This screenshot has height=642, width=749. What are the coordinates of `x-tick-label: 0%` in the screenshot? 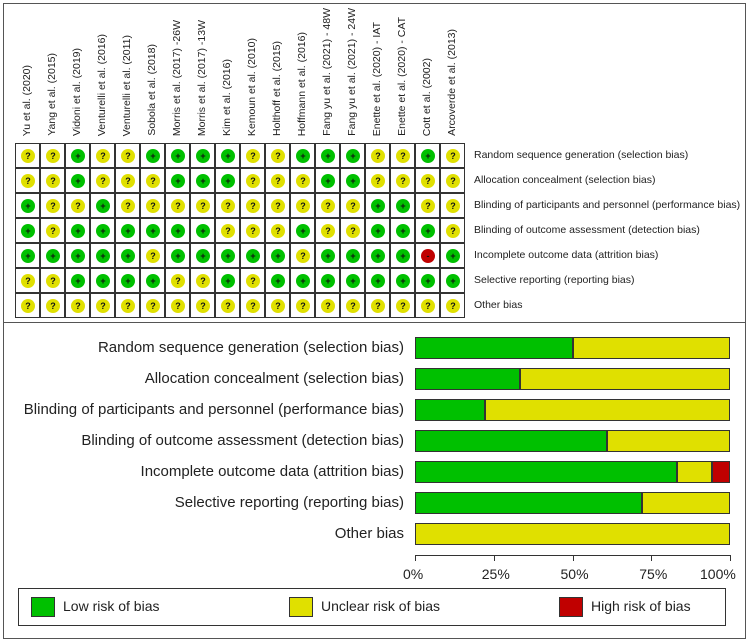 It's located at (413, 574).